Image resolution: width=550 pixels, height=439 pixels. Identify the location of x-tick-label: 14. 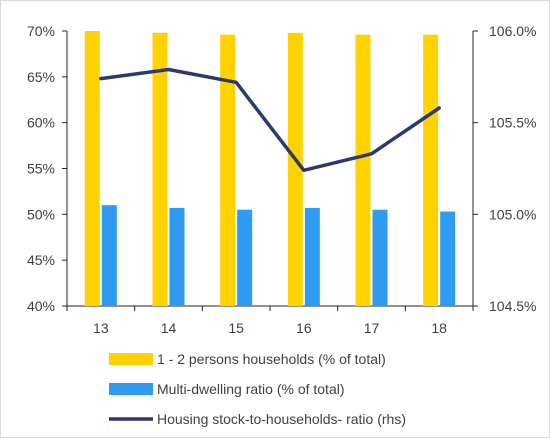
(169, 328).